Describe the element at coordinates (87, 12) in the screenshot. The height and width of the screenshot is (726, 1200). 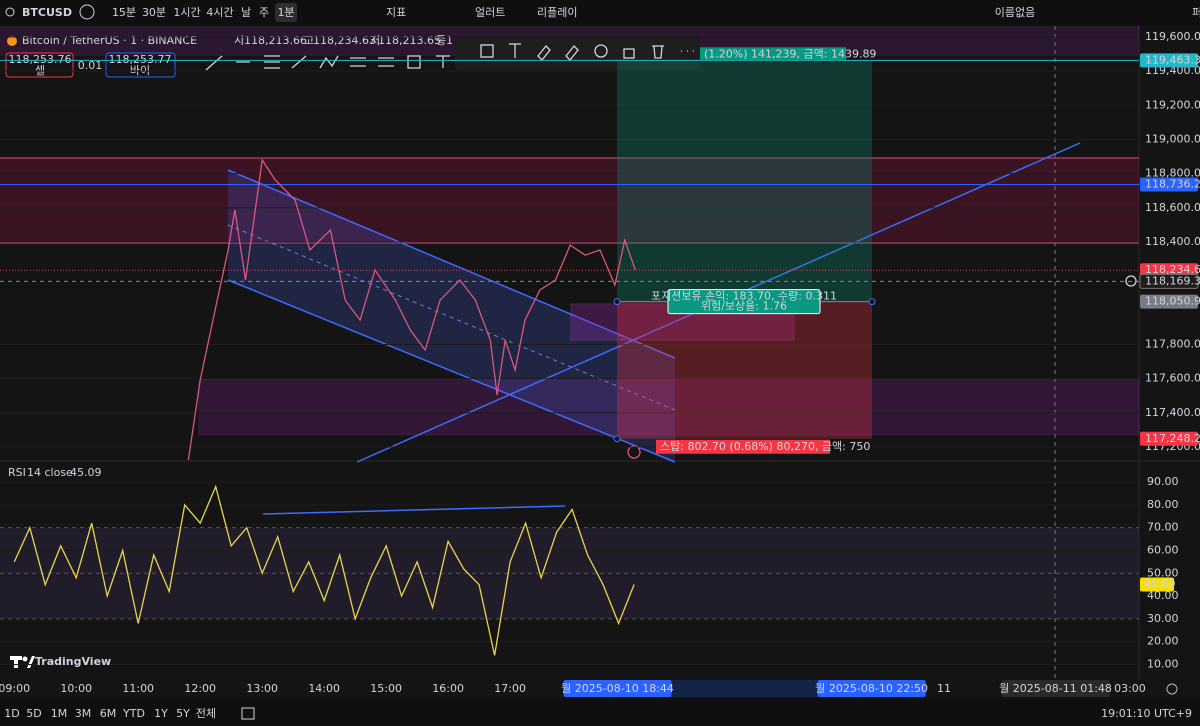
I see `add-symbol` at that location.